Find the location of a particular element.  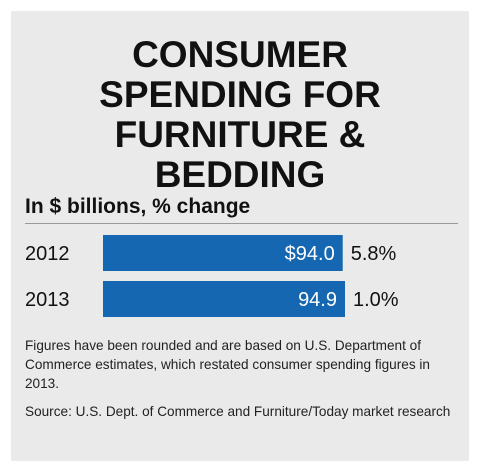

bar-value-label: 94.9 is located at coordinates (317, 300).